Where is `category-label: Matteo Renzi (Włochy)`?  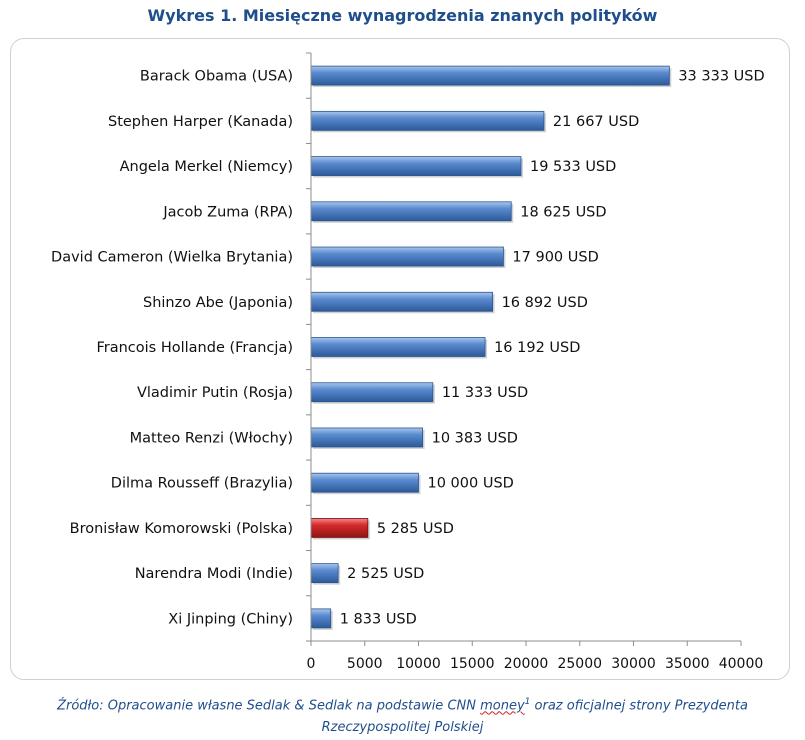
category-label: Matteo Renzi (Włochy) is located at coordinates (211, 438).